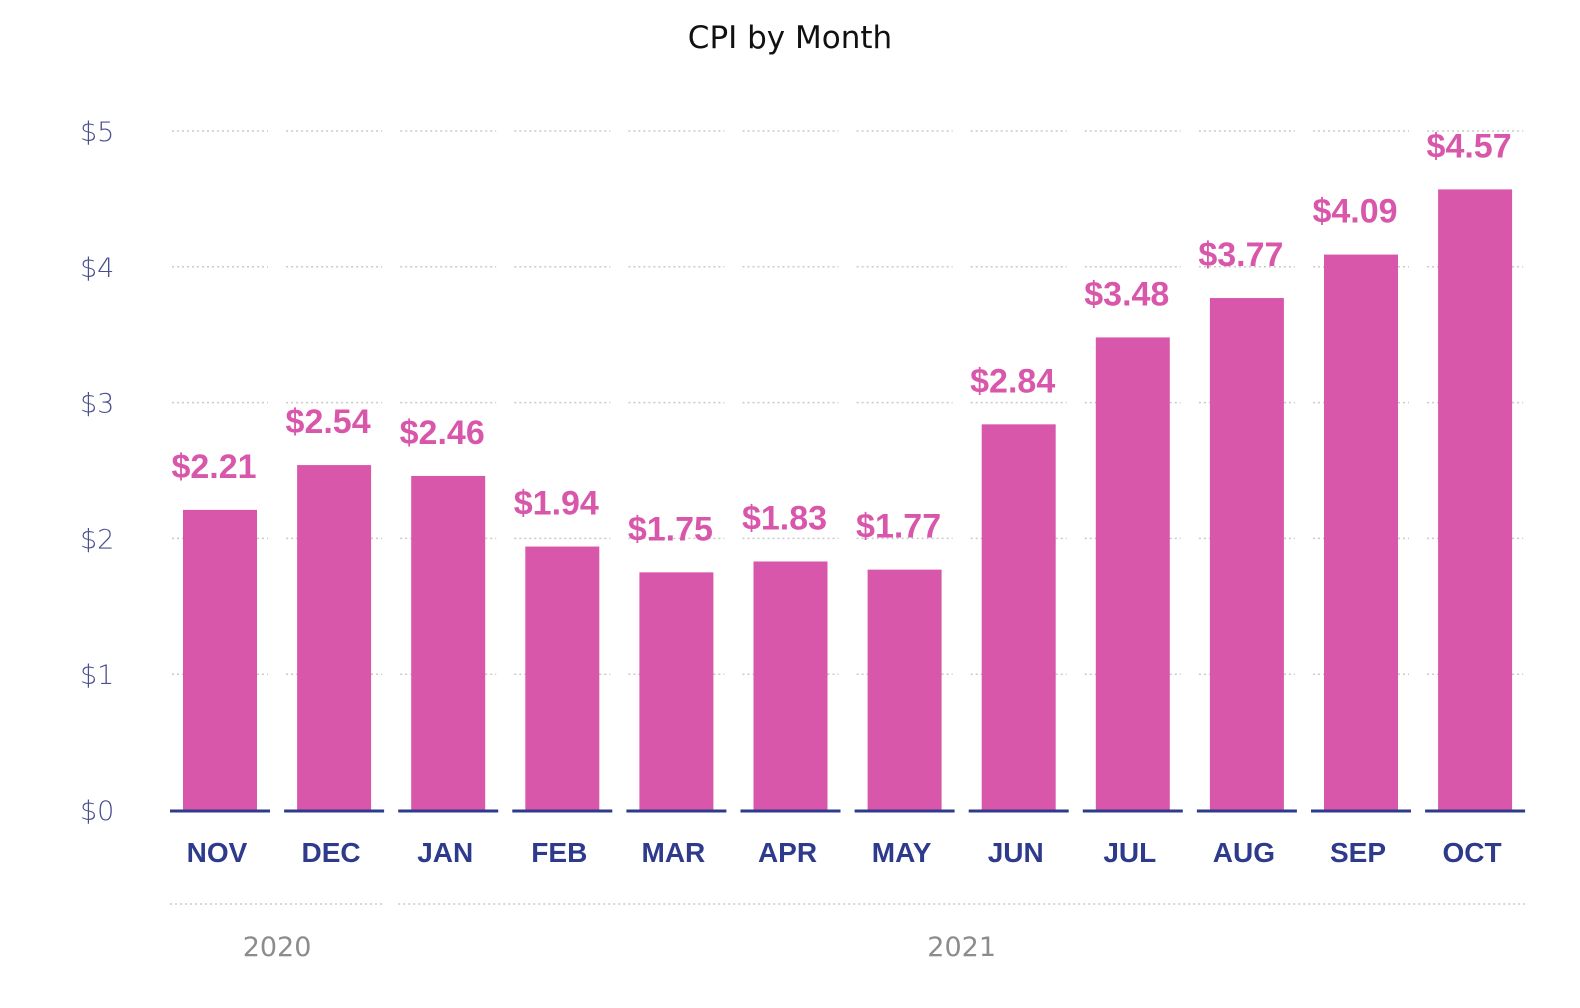 This screenshot has height=1008, width=1580. Describe the element at coordinates (97, 539) in the screenshot. I see `y-tick-label: $2` at that location.